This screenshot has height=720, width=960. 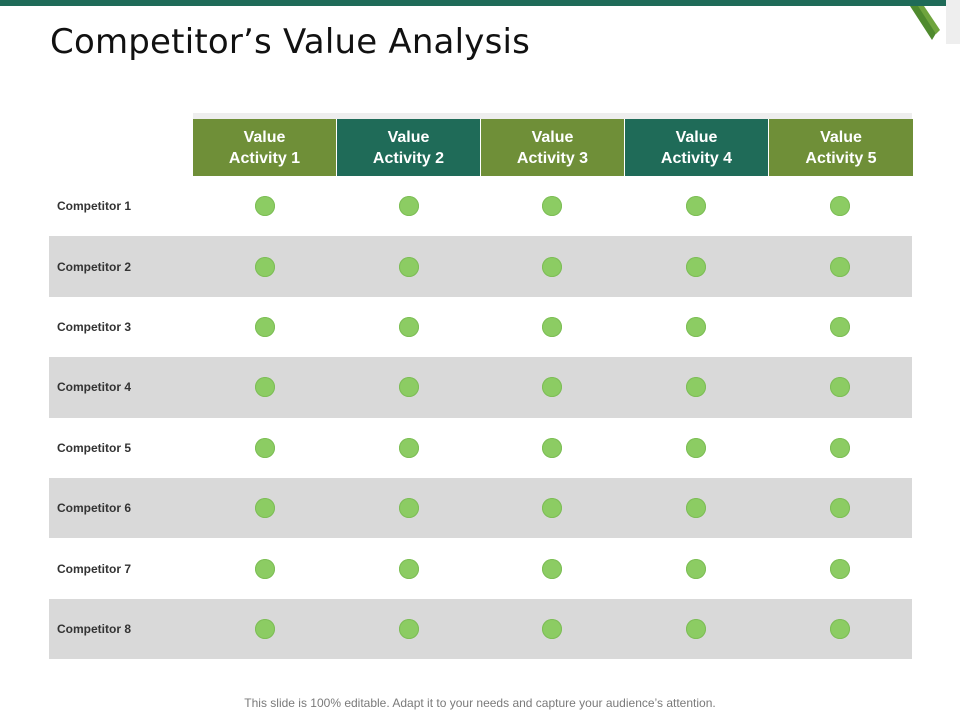 I want to click on header-top-strip, so click(x=552, y=116).